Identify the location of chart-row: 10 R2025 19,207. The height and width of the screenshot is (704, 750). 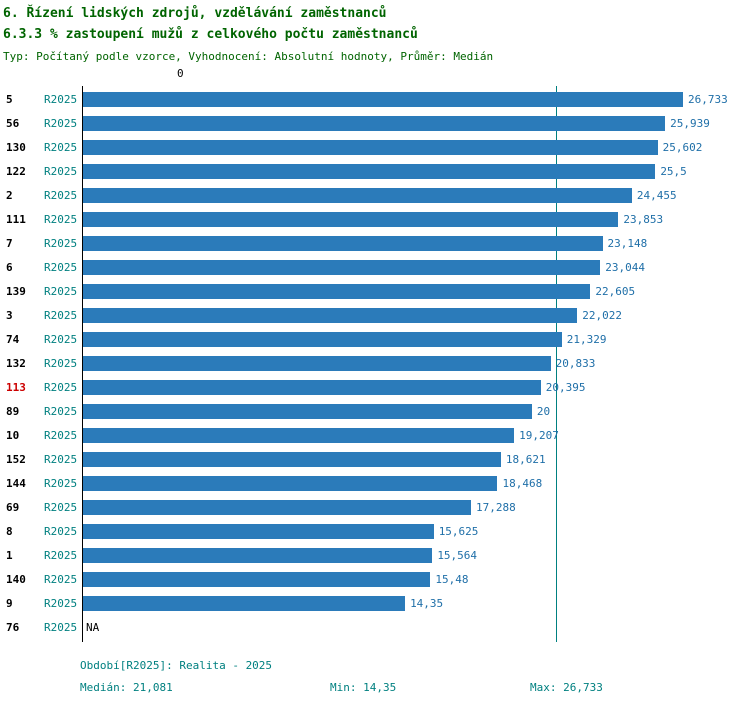
(375, 436).